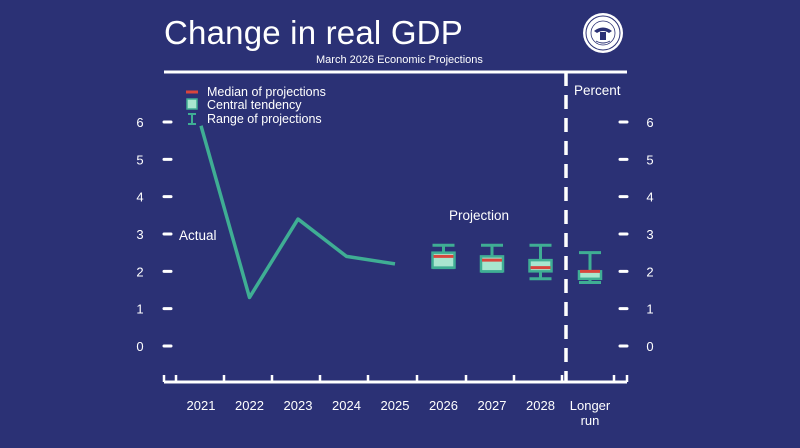 The width and height of the screenshot is (800, 448). Describe the element at coordinates (139, 197) in the screenshot. I see `y-tick-label-left: 4` at that location.